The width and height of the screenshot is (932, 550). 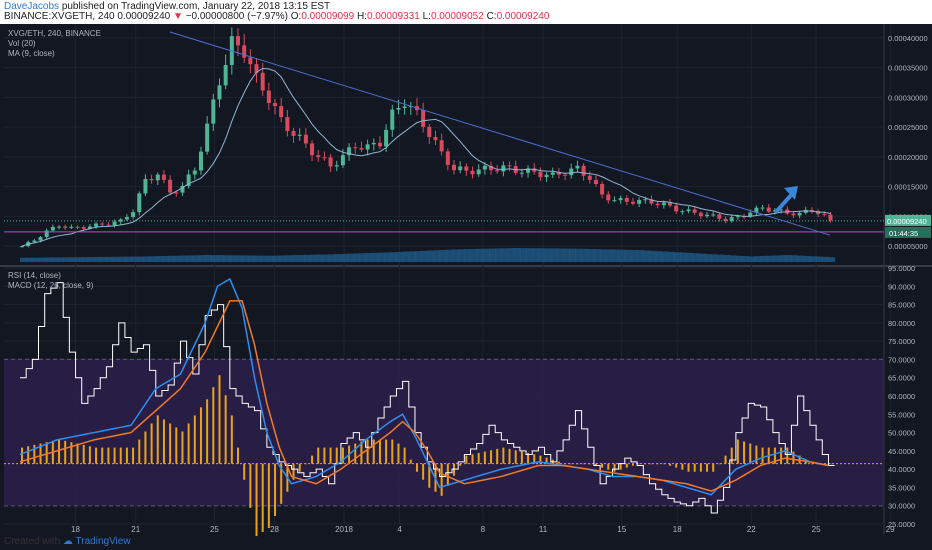 I want to click on ind-tick-label: 75.0000, so click(x=901, y=341).